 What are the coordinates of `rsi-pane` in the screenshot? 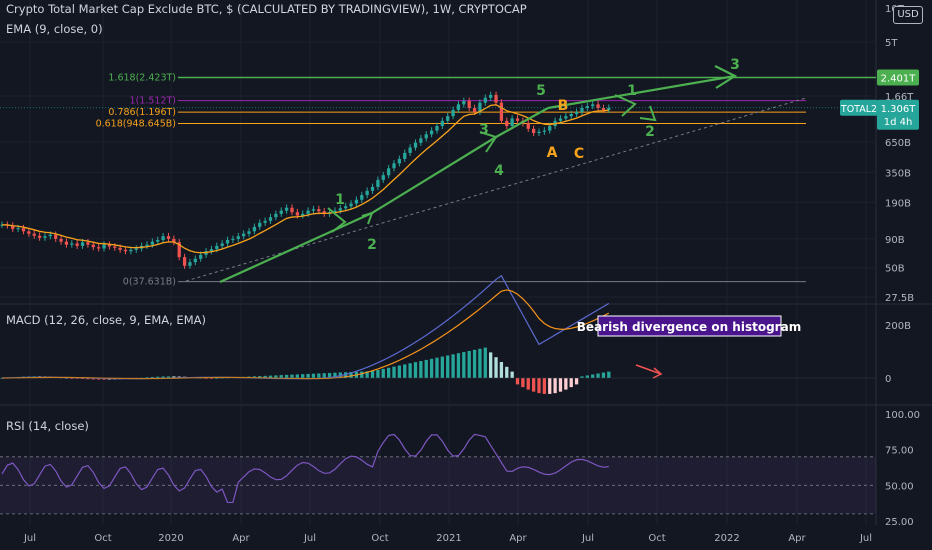 It's located at (438, 474).